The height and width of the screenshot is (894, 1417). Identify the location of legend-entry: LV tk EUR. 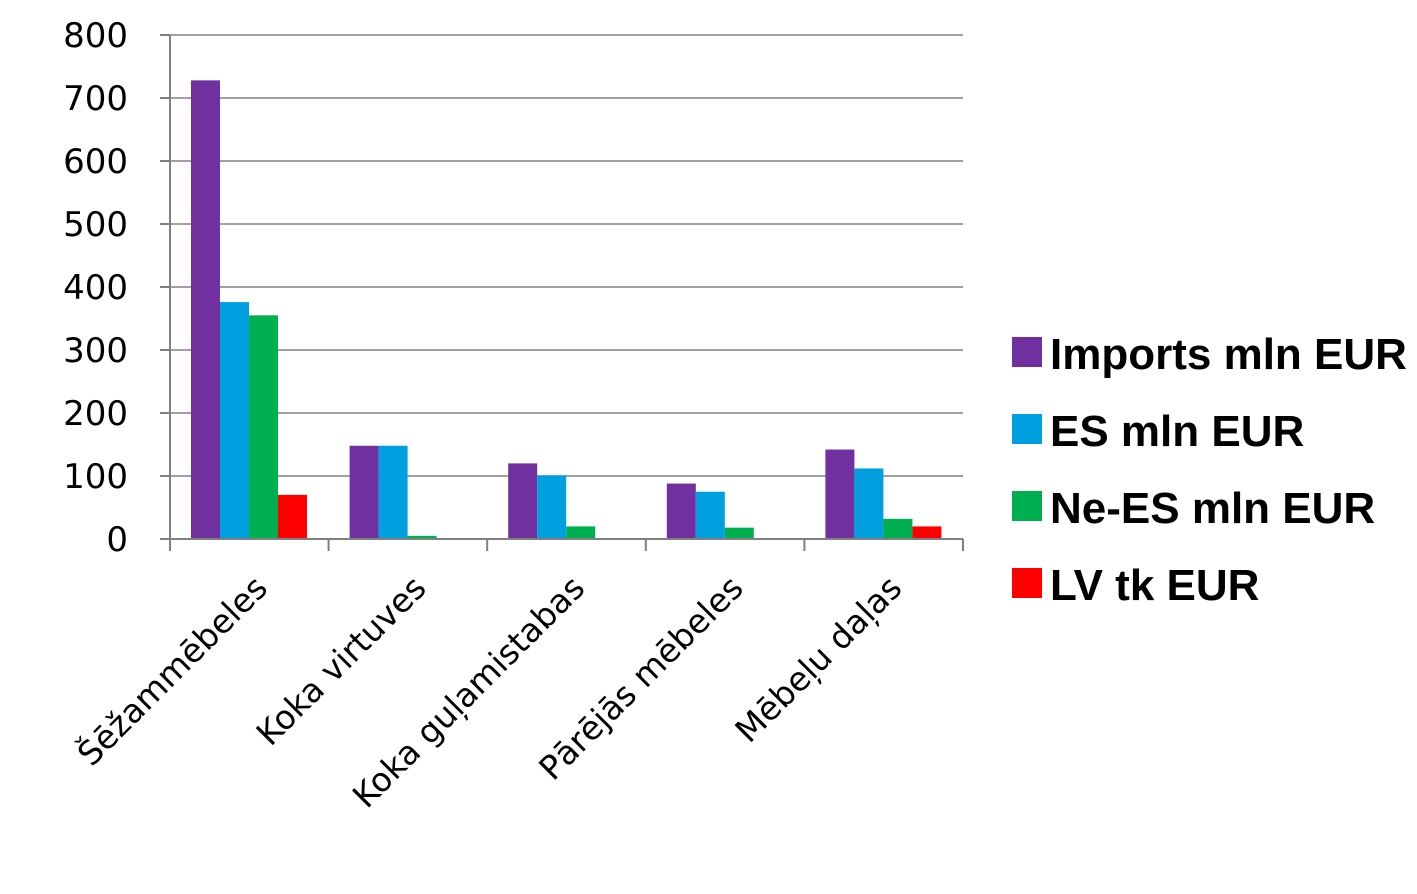
(1135, 585).